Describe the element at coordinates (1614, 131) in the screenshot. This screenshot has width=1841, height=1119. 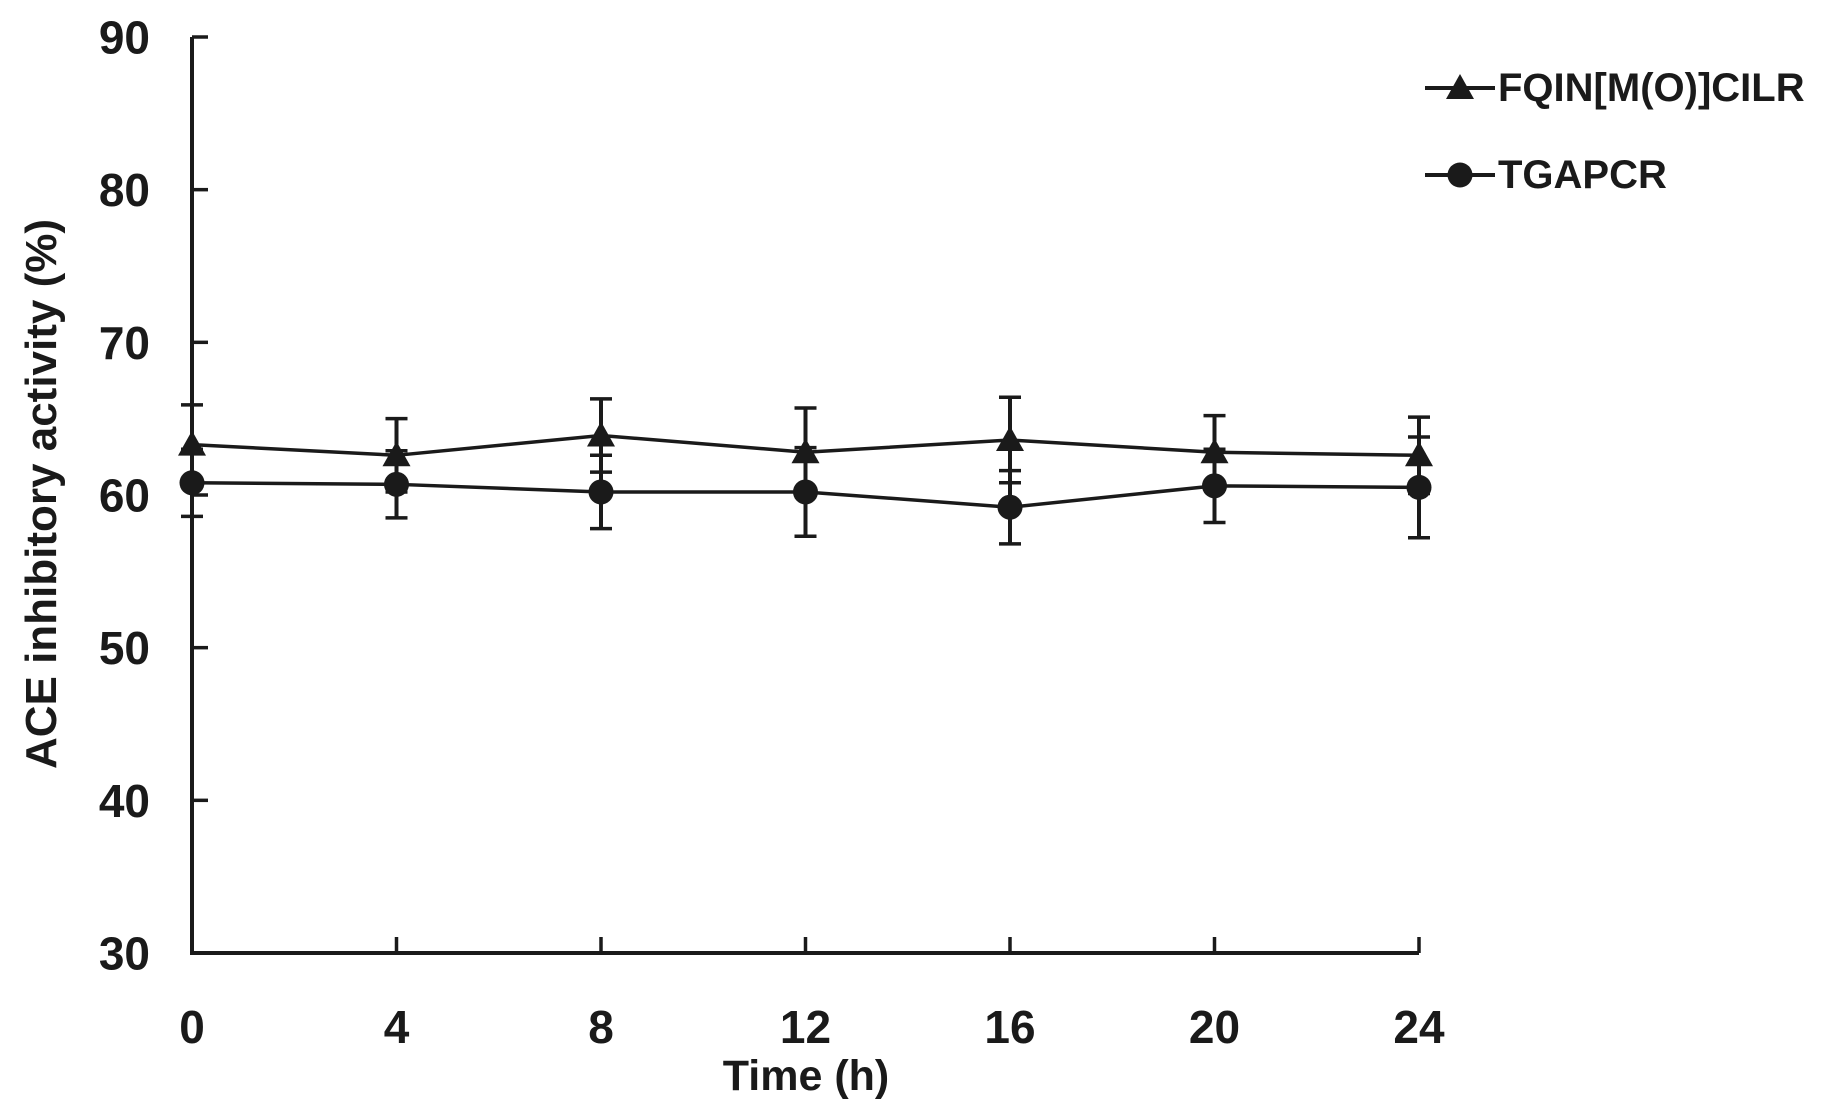
I see `chart-legend: FQIN[M(O)]CILR TGAPCR` at that location.